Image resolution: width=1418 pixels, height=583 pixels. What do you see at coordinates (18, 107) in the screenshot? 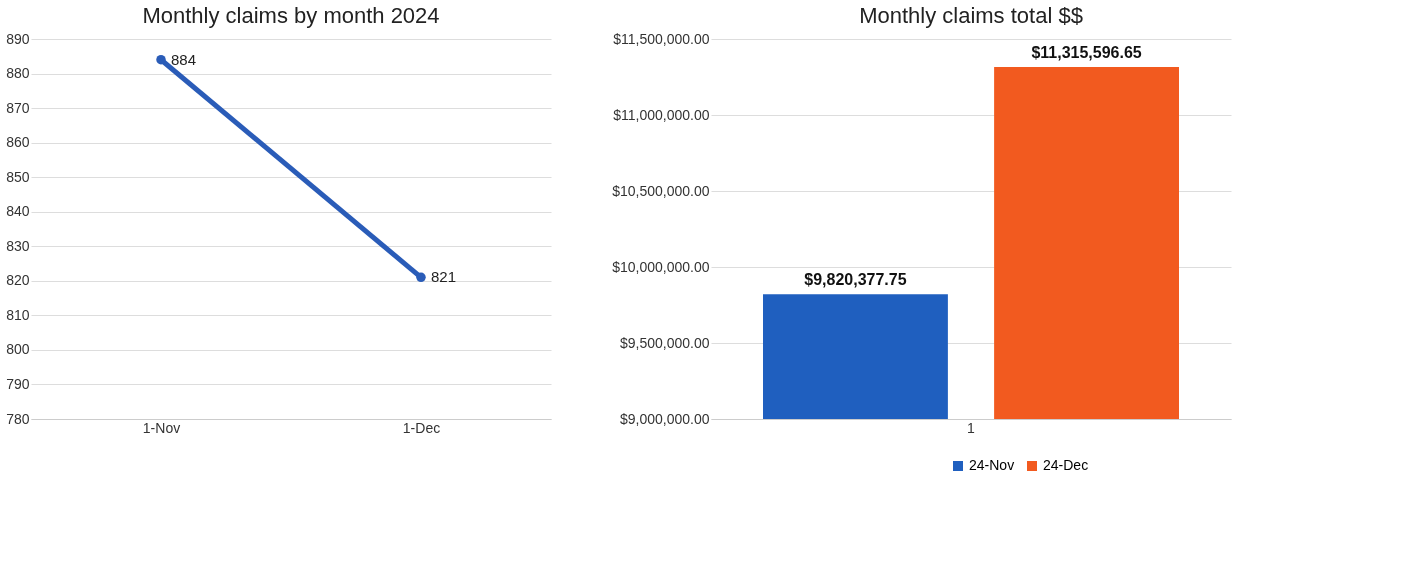
I see `y-tick-label: 870` at bounding box center [18, 107].